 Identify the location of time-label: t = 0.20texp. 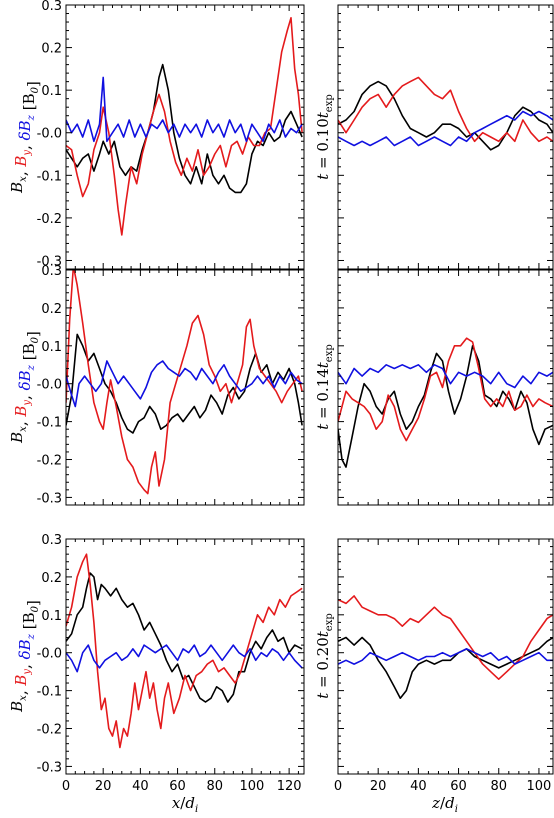
(324, 656).